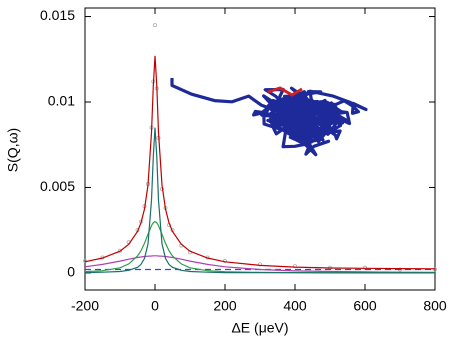 The height and width of the screenshot is (343, 453). What do you see at coordinates (57, 15) in the screenshot?
I see `y-tick-label: 0.015` at bounding box center [57, 15].